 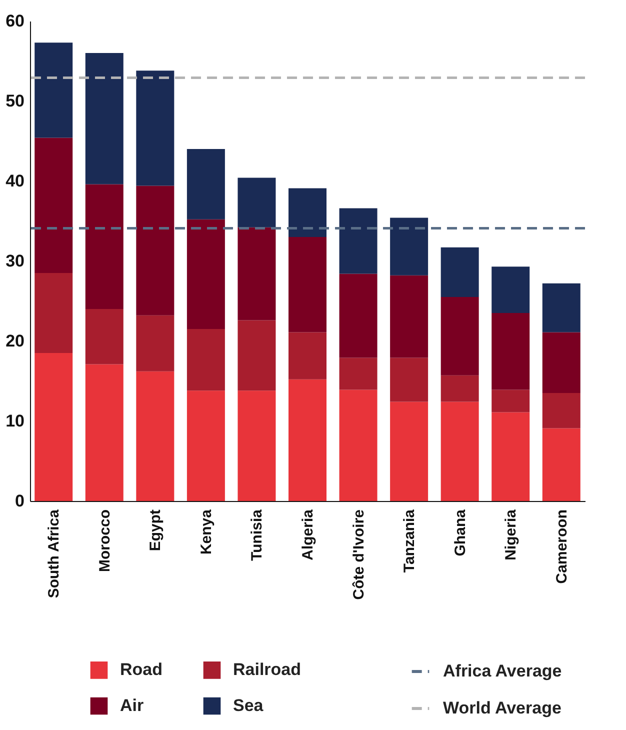 What do you see at coordinates (15, 421) in the screenshot?
I see `y-tick-label: 10` at bounding box center [15, 421].